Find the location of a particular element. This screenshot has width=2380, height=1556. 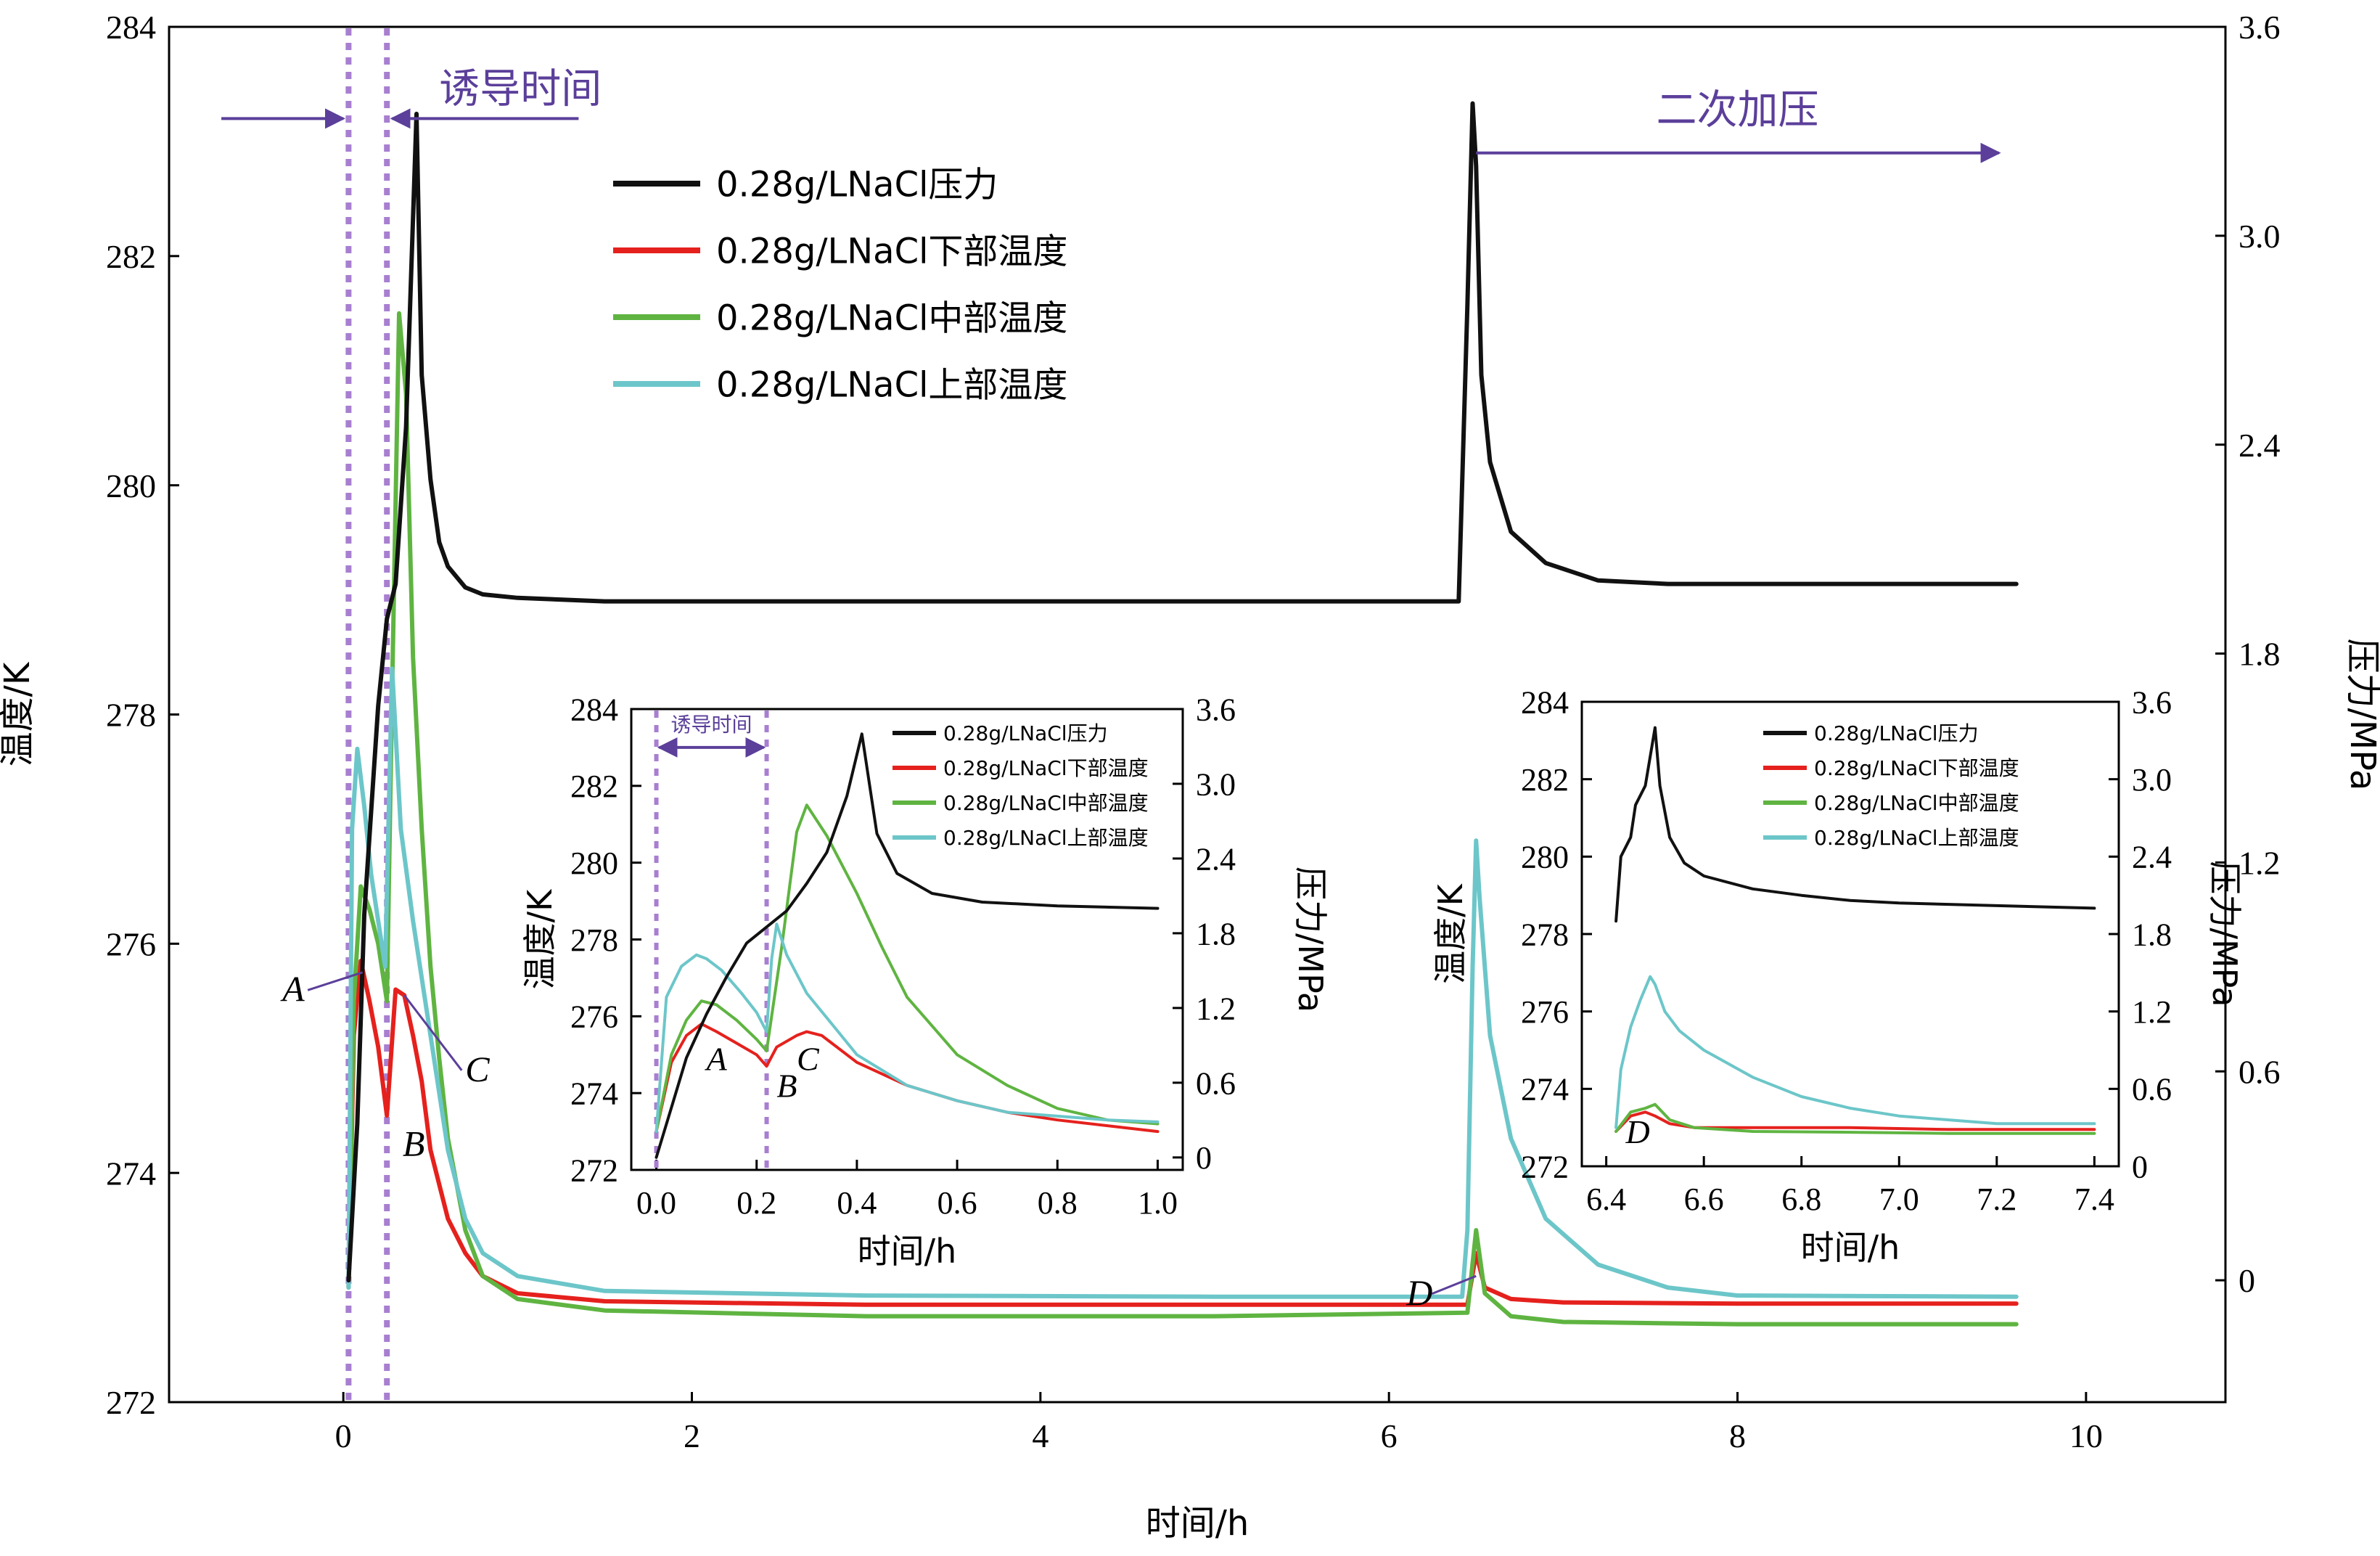

x-tick-label: 0 is located at coordinates (343, 1435).